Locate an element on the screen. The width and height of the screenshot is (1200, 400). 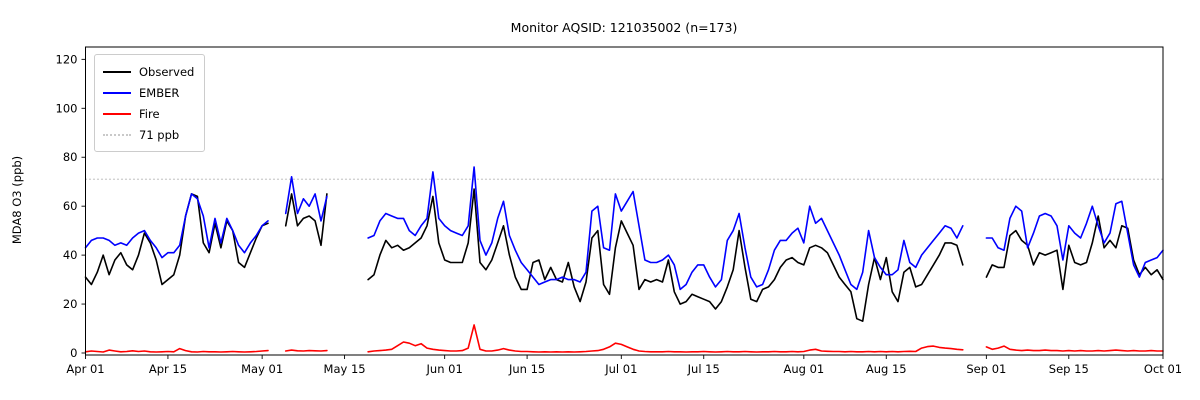
x-tick-label: Jul 15 is located at coordinates (703, 369).